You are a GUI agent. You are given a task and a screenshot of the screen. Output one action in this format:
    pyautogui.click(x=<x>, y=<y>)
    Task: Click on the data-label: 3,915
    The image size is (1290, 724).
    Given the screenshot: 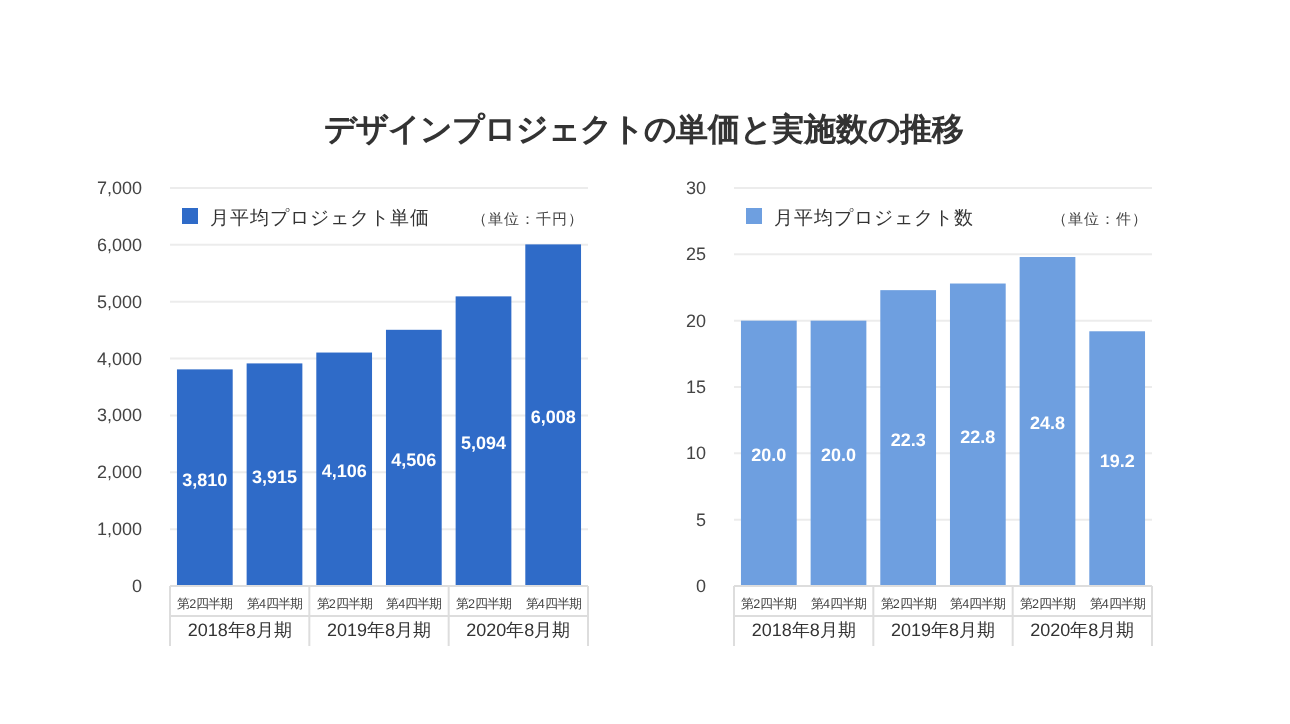 What is the action you would take?
    pyautogui.click(x=274, y=476)
    